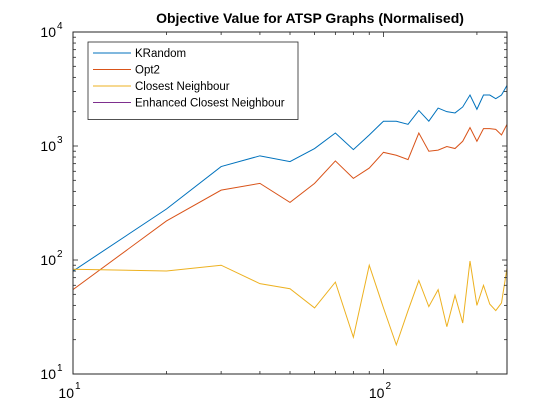 This screenshot has width=560, height=420. Describe the element at coordinates (126, 71) in the screenshot. I see `legend-item: Opt2` at that location.